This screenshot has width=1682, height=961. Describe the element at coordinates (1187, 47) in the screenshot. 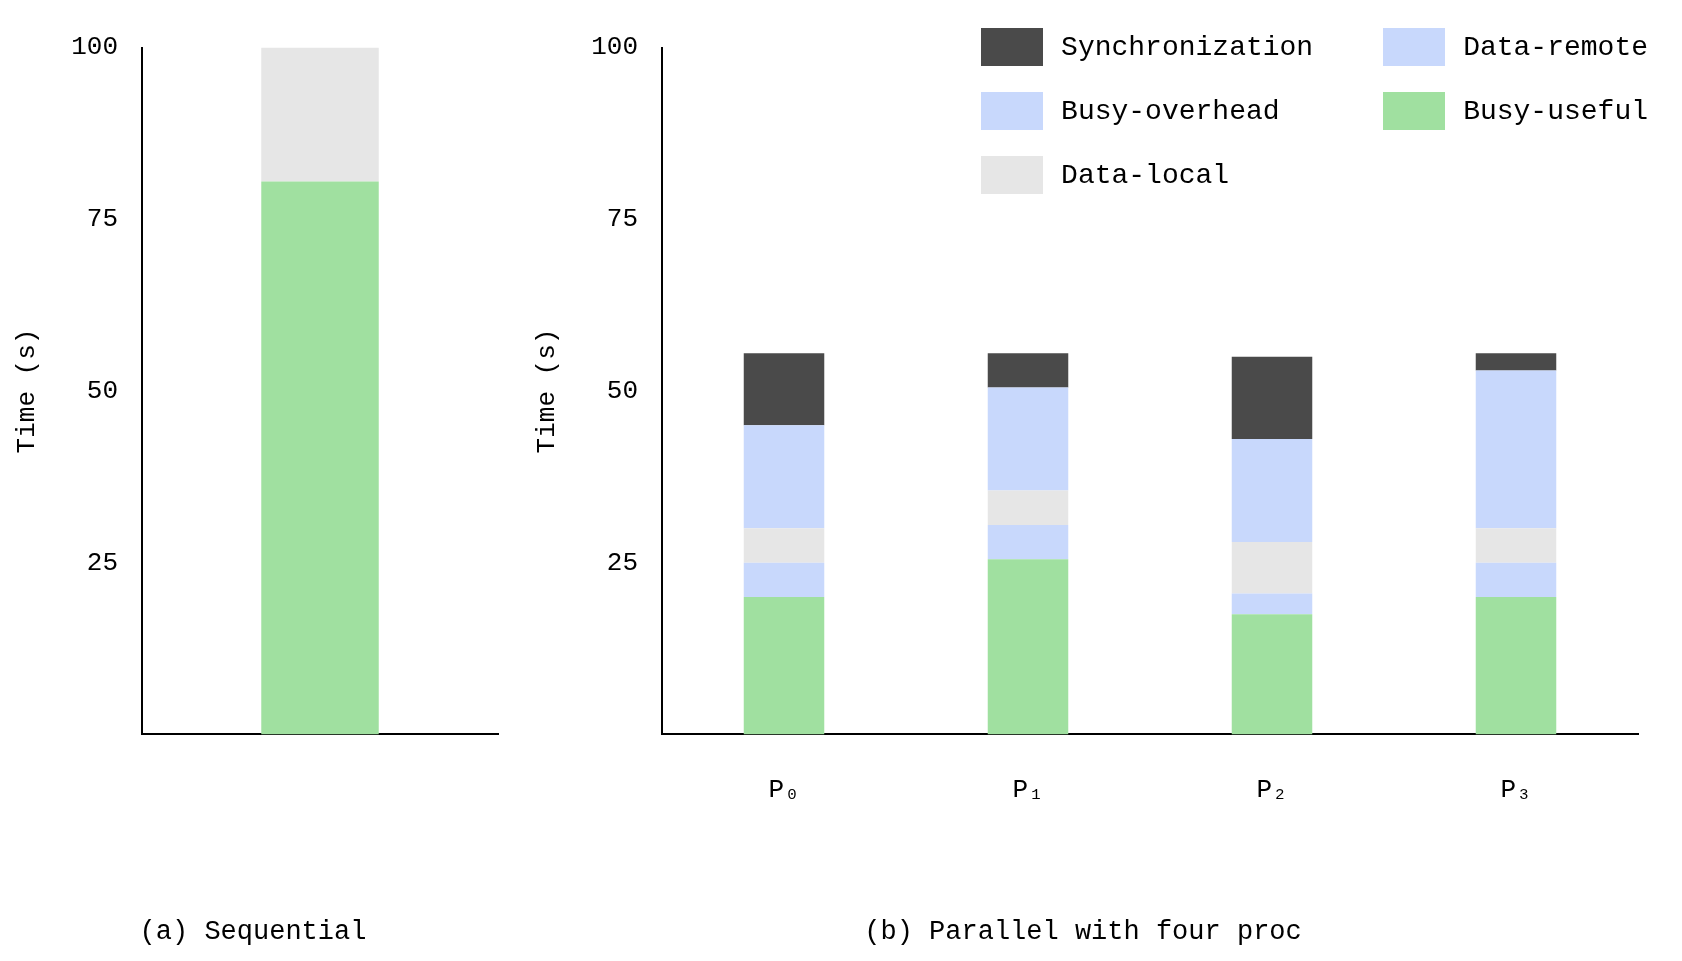

I see `legend-label: Synchronization` at that location.